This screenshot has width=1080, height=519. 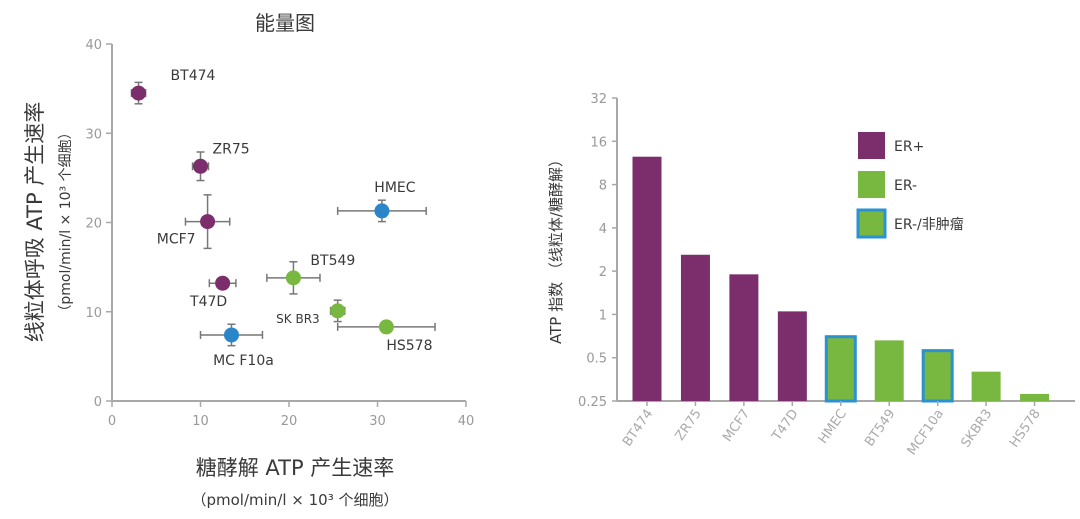 What do you see at coordinates (598, 99) in the screenshot?
I see `bar-y-tick-label: 32` at bounding box center [598, 99].